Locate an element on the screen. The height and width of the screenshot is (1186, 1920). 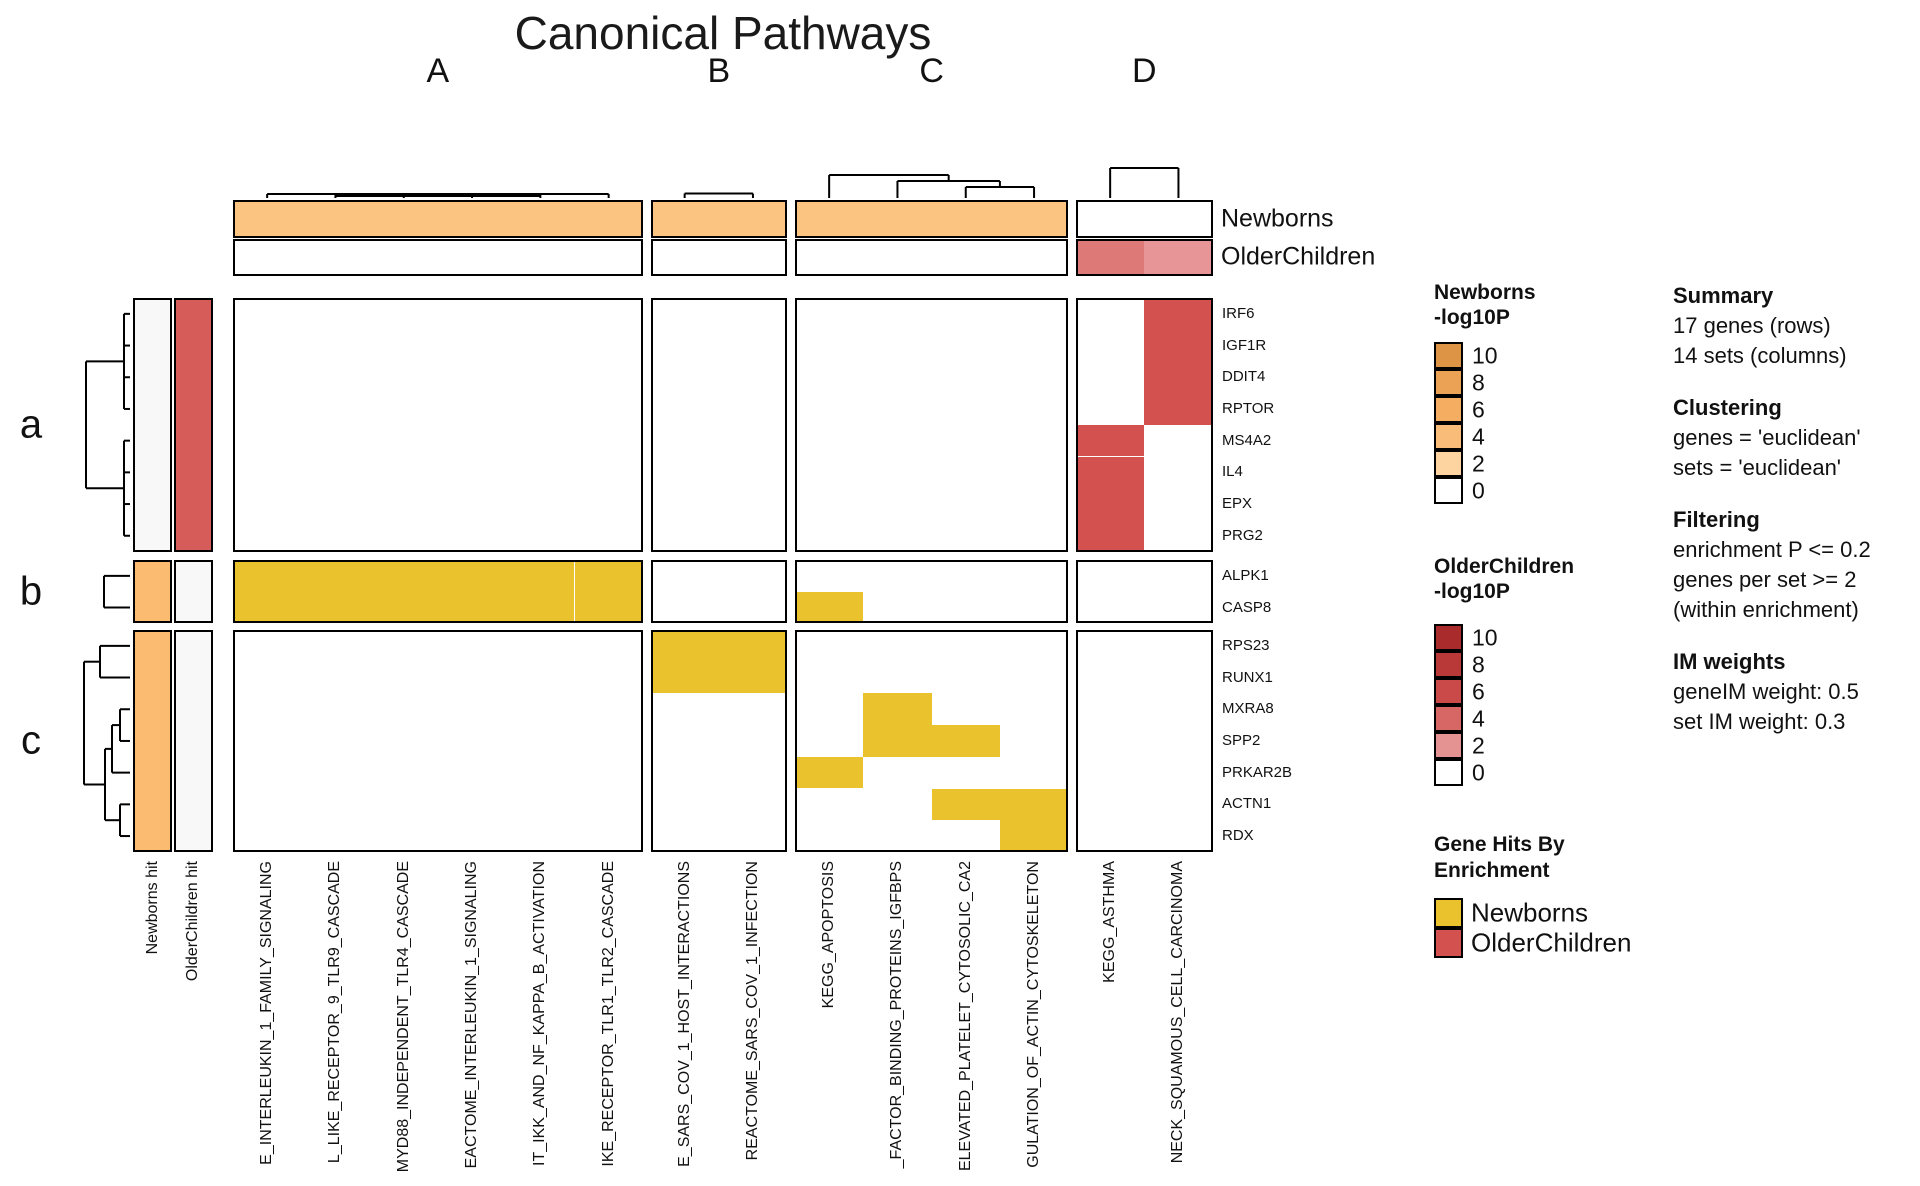
set-label-NECK_SQUAMOUS_CELL_CARCINOMA: NECK_SQUAMOUS_CELL_CARCINOMA is located at coordinates (1178, 1012).